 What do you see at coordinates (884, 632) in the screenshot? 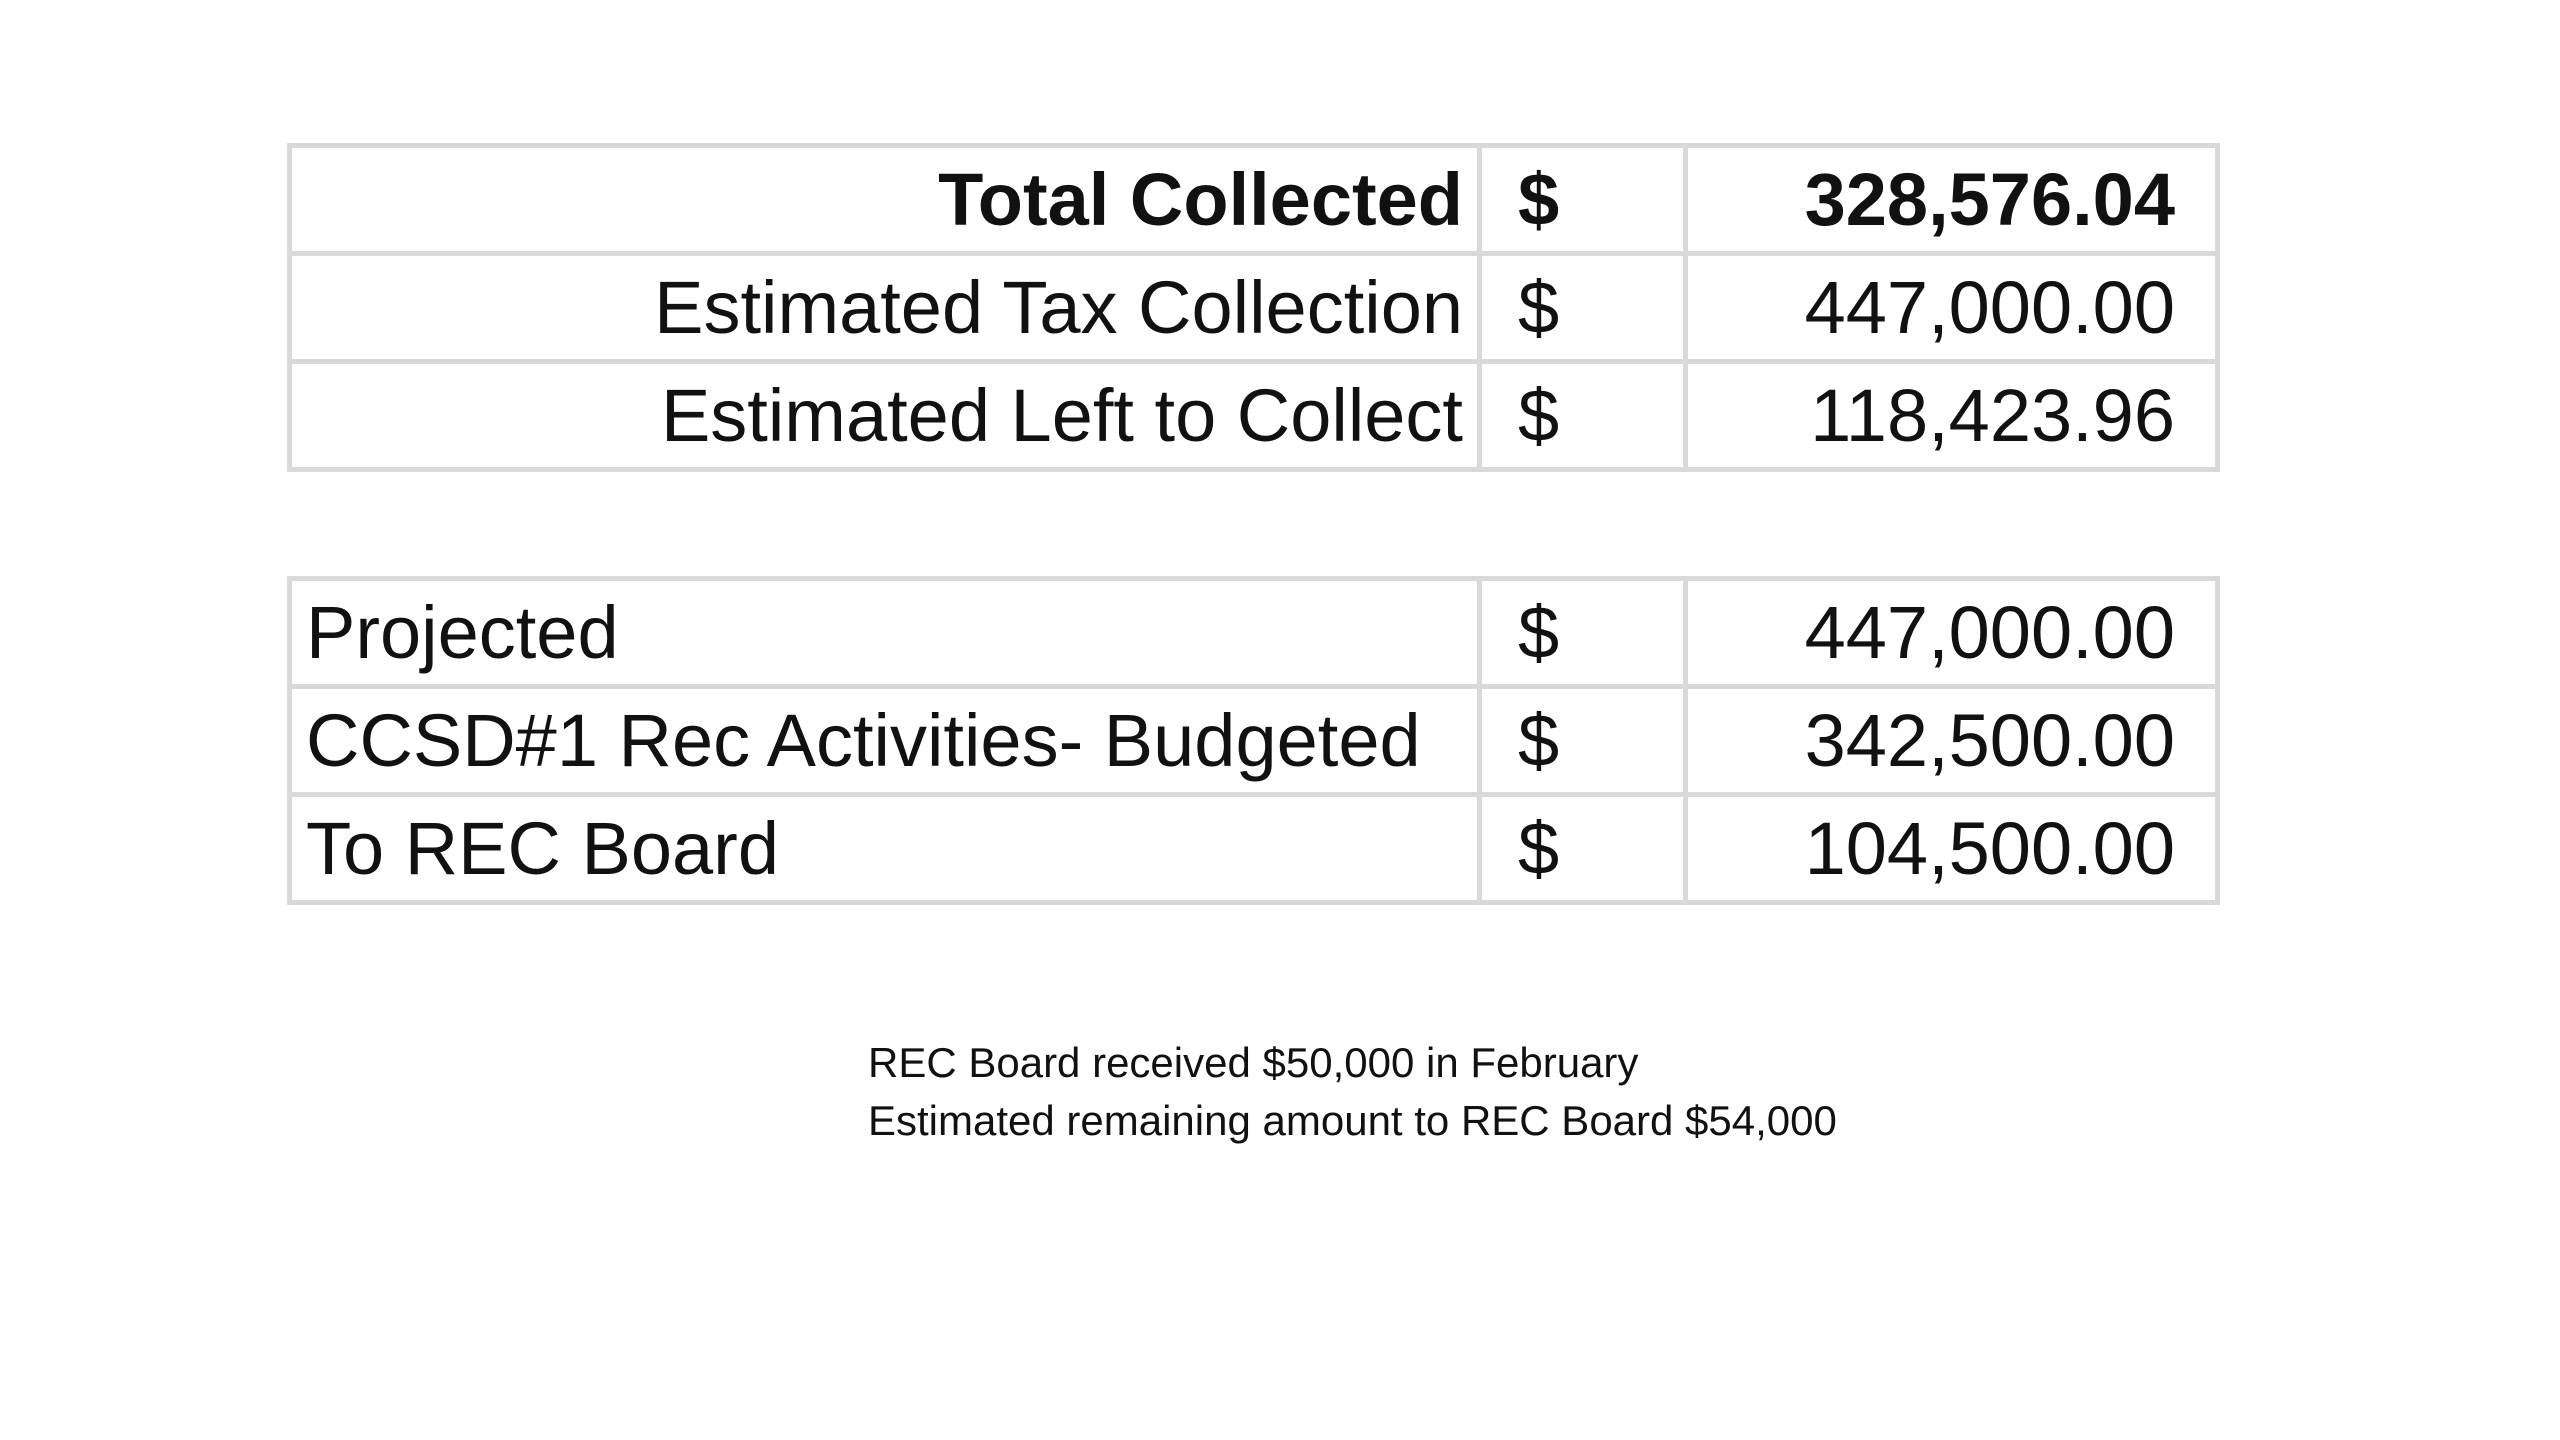
I see `row-label: Projected` at bounding box center [884, 632].